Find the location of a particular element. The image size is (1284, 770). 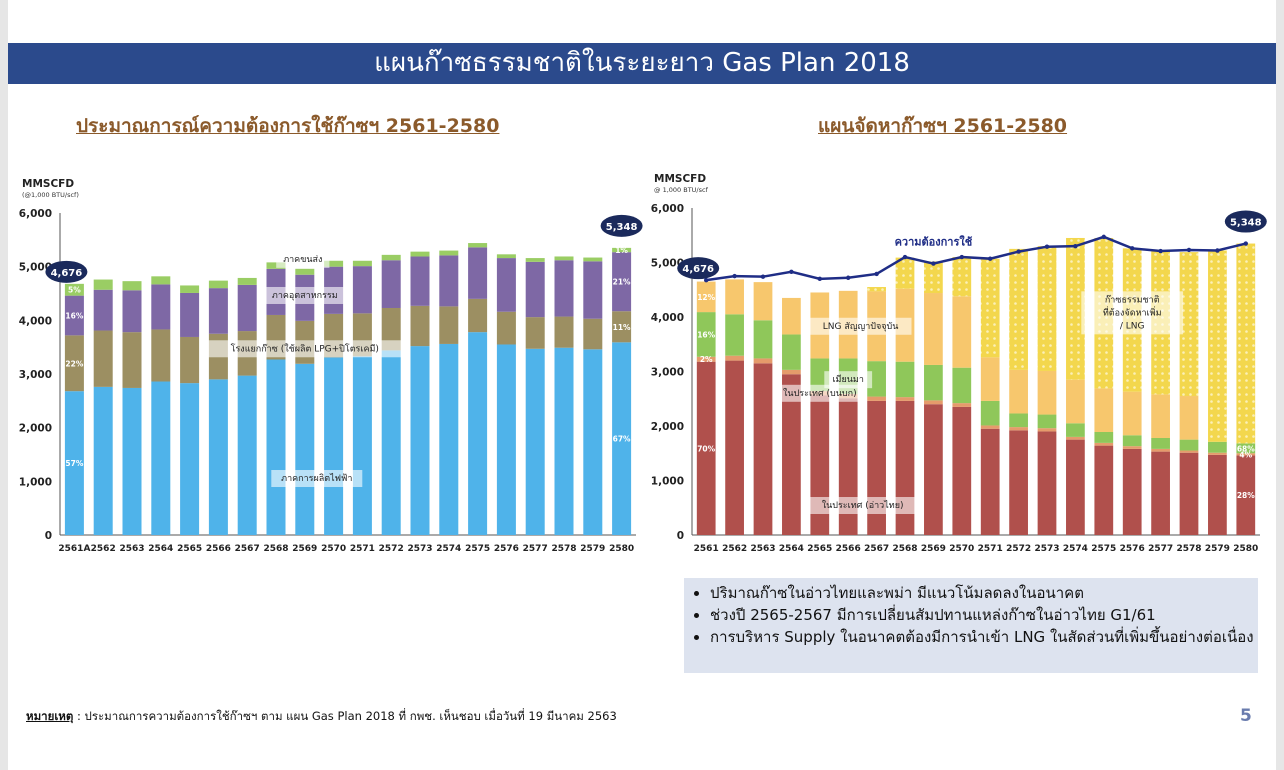

slide-title: แผนก๊าซธรรมชาติในระยะยาว Gas Plan 2018 is located at coordinates (642, 63).